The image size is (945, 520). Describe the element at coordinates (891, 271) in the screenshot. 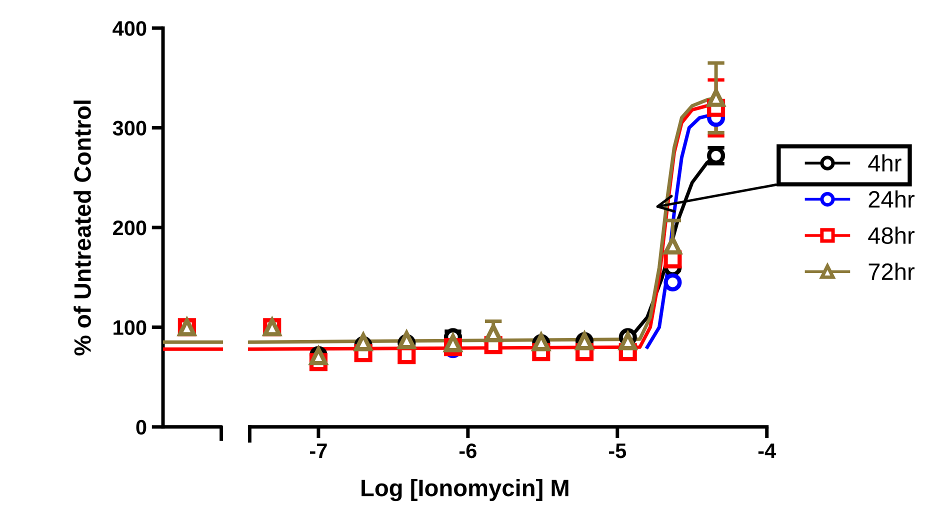

I see `legend-label: 72hr` at that location.